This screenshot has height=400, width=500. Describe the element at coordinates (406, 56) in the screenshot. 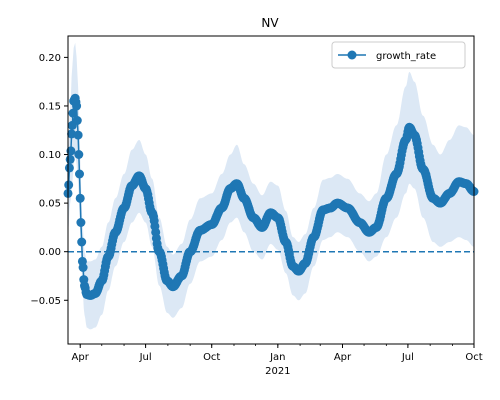

I see `legend-entry-growth-rate: growth_rate` at that location.